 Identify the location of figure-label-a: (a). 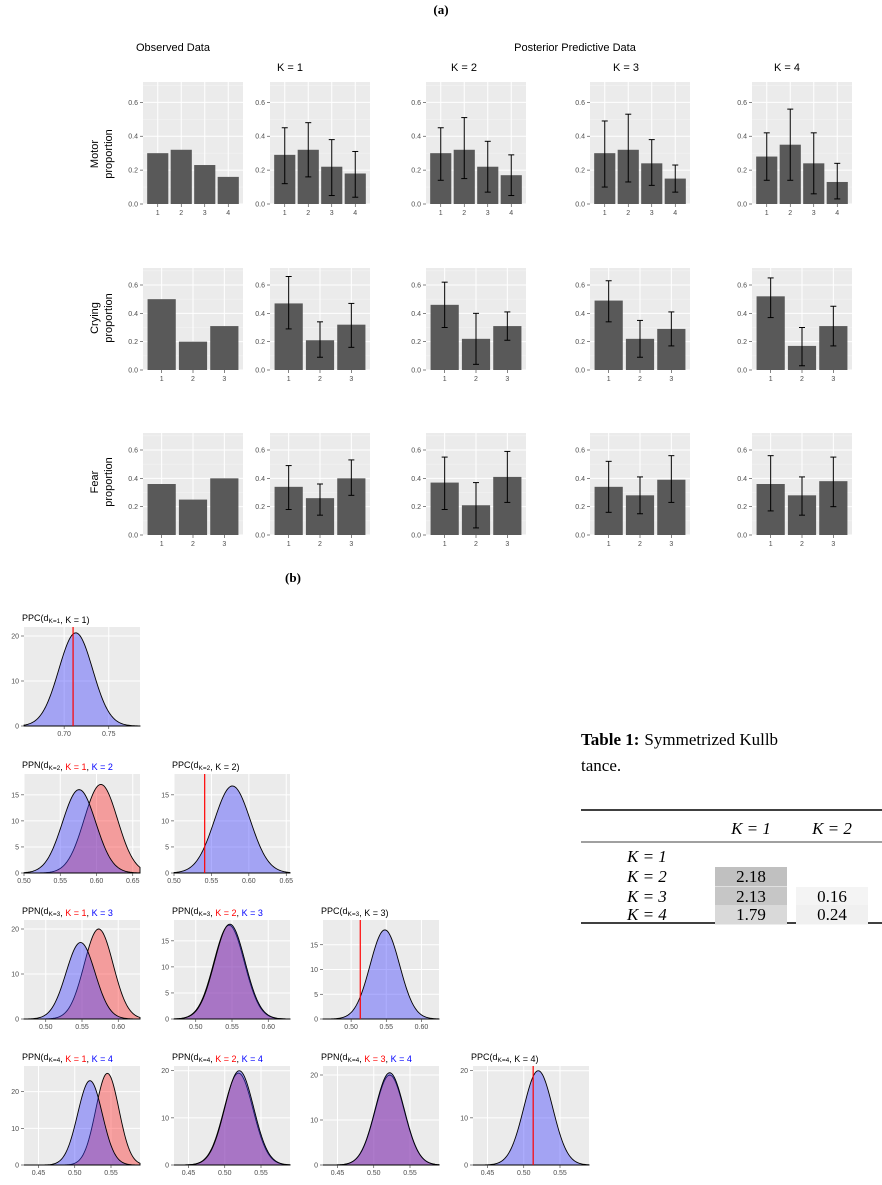
(440, 9).